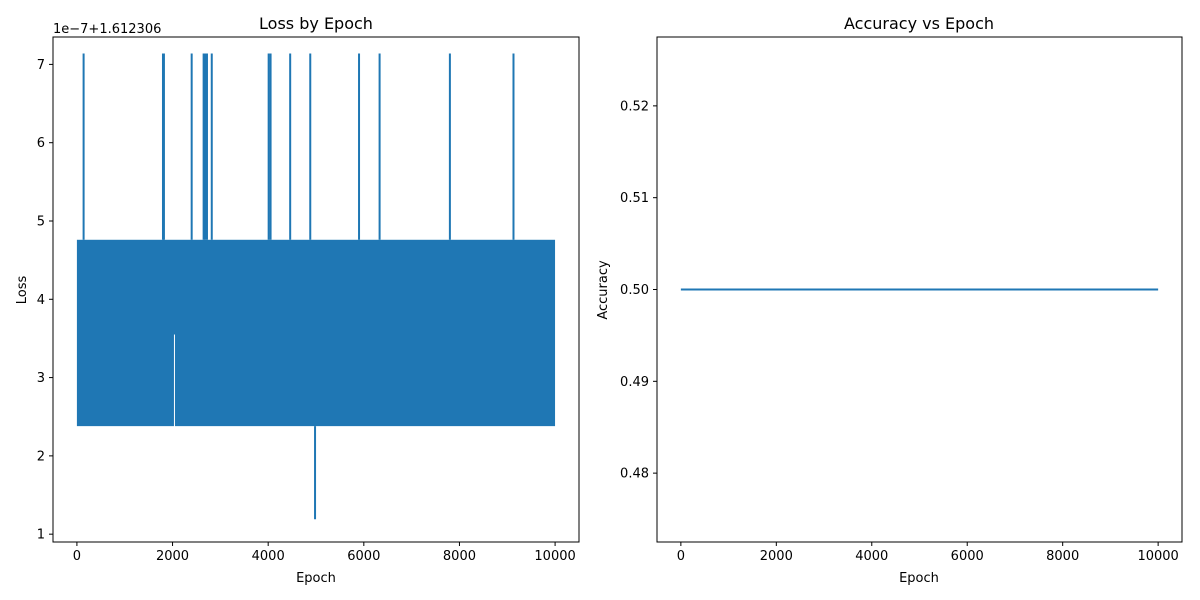  What do you see at coordinates (41, 221) in the screenshot?
I see `y-tick-label: 5` at bounding box center [41, 221].